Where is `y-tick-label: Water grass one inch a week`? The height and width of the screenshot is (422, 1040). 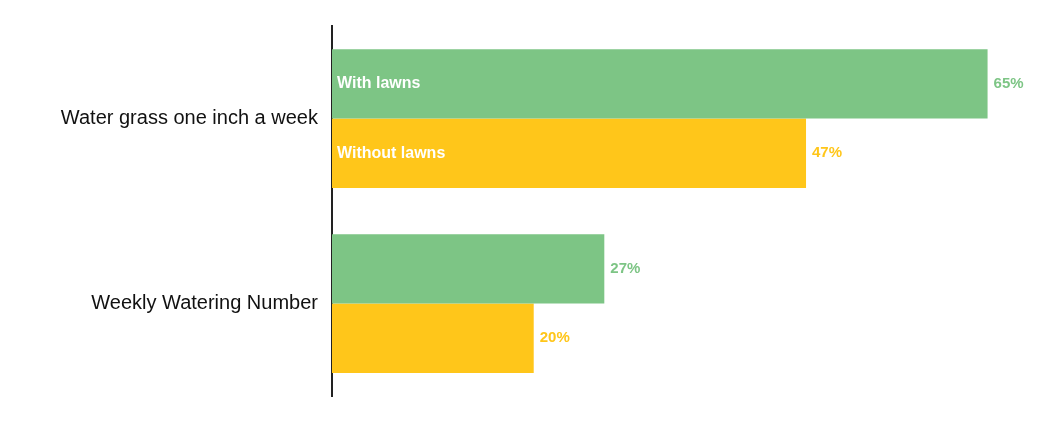
y-tick-label: Water grass one inch a week is located at coordinates (189, 117).